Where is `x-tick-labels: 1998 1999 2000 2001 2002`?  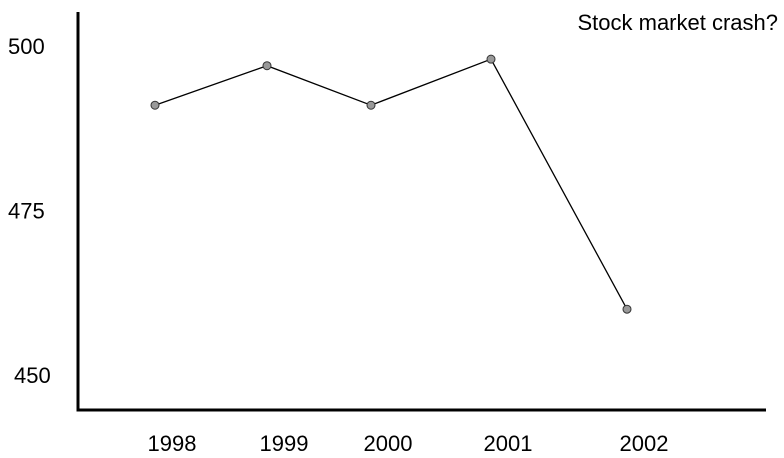 x-tick-labels: 1998 1999 2000 2001 2002 is located at coordinates (408, 443).